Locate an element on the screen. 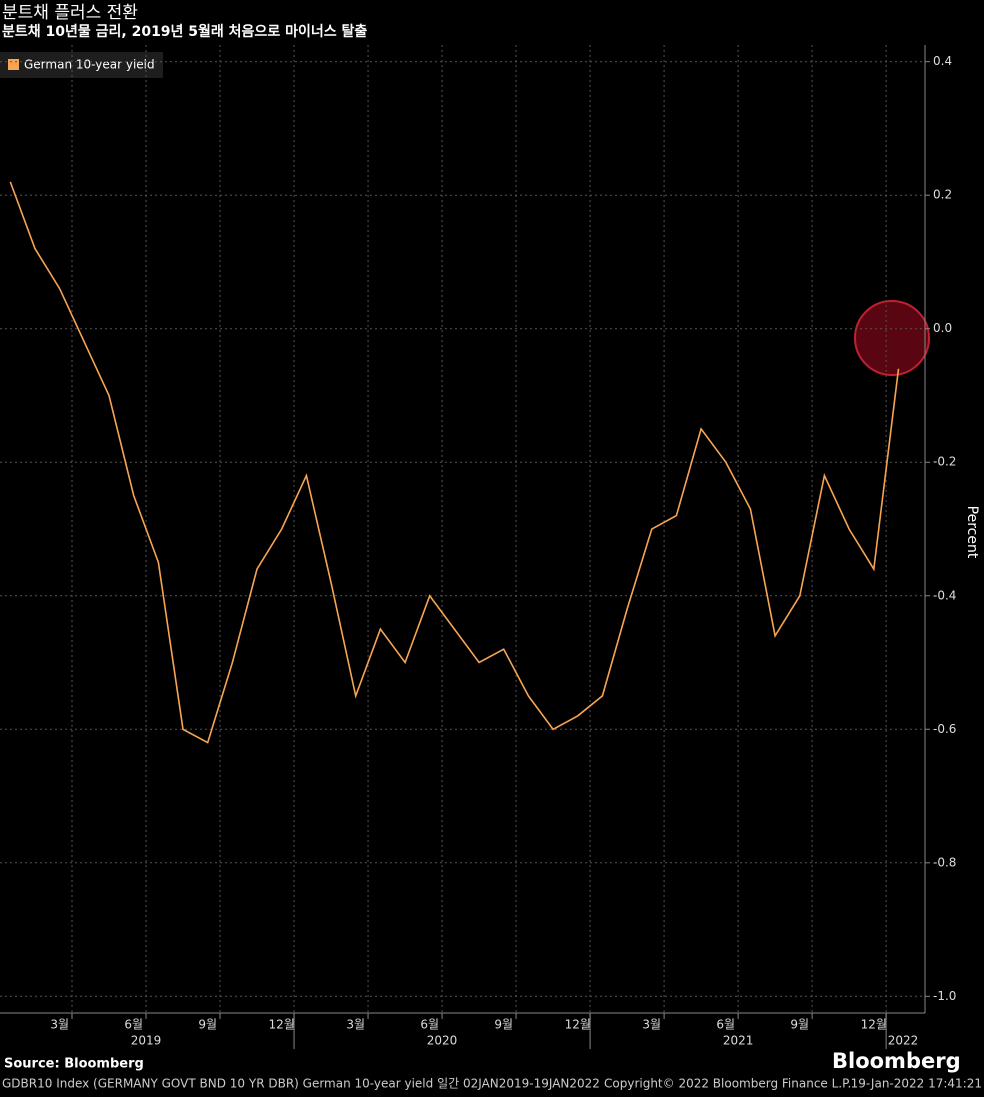 This screenshot has width=984, height=1097. x-year-label: 2021 is located at coordinates (738, 1041).